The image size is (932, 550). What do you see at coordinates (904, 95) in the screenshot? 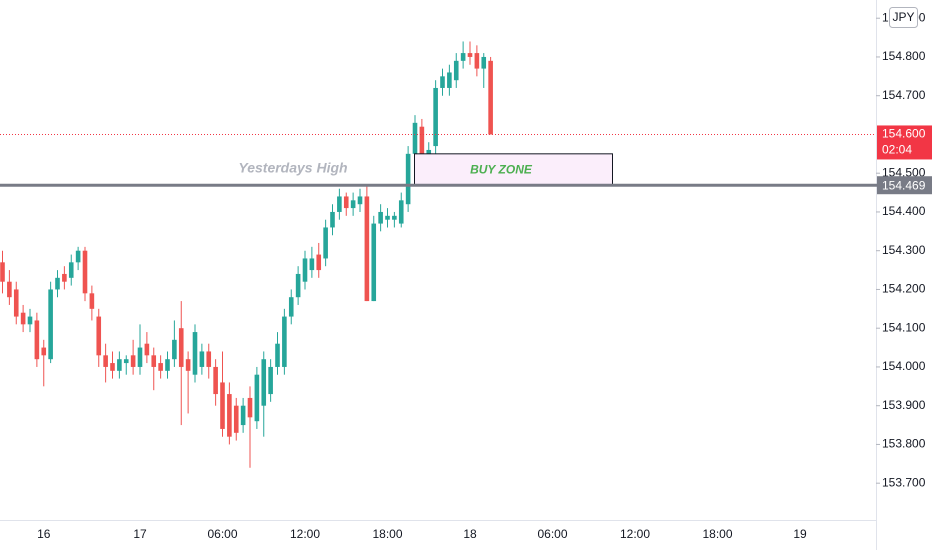
I see `y-tick-label: 154.700` at bounding box center [904, 95].